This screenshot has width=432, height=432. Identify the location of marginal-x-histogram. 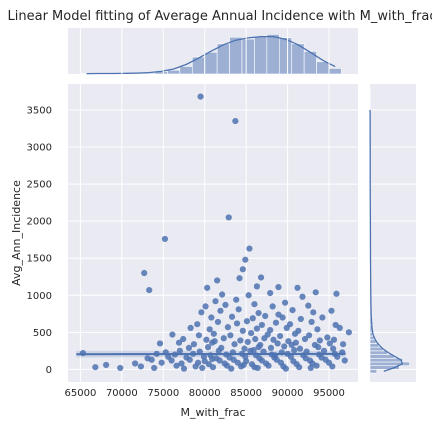
(213, 51).